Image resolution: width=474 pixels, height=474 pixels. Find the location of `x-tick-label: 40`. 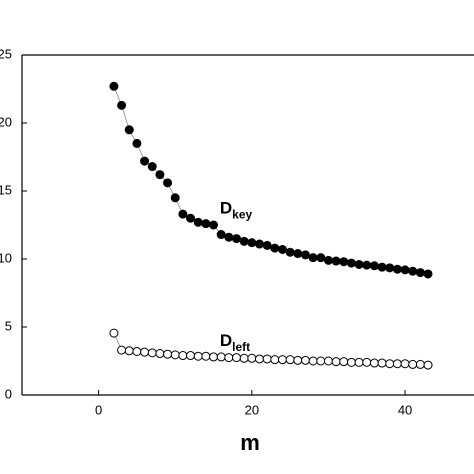

x-tick-label: 40 is located at coordinates (405, 409).